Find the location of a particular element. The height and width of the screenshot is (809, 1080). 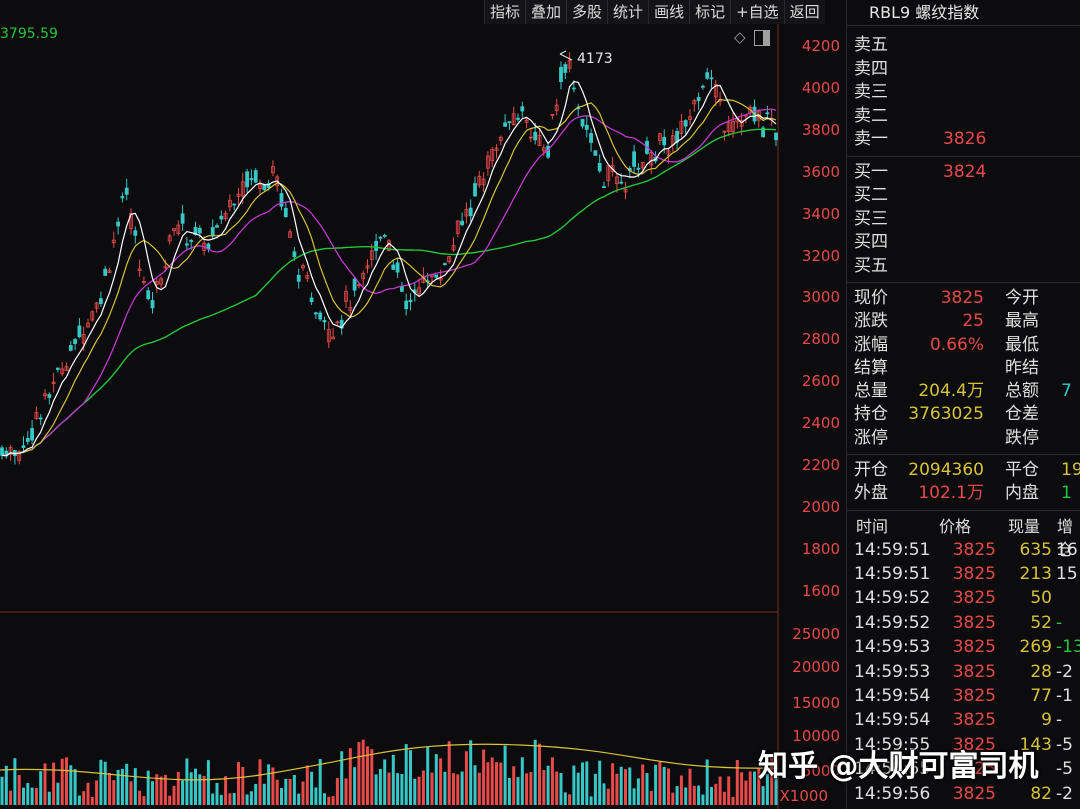

quote-label-2: 最高 is located at coordinates (1022, 321).